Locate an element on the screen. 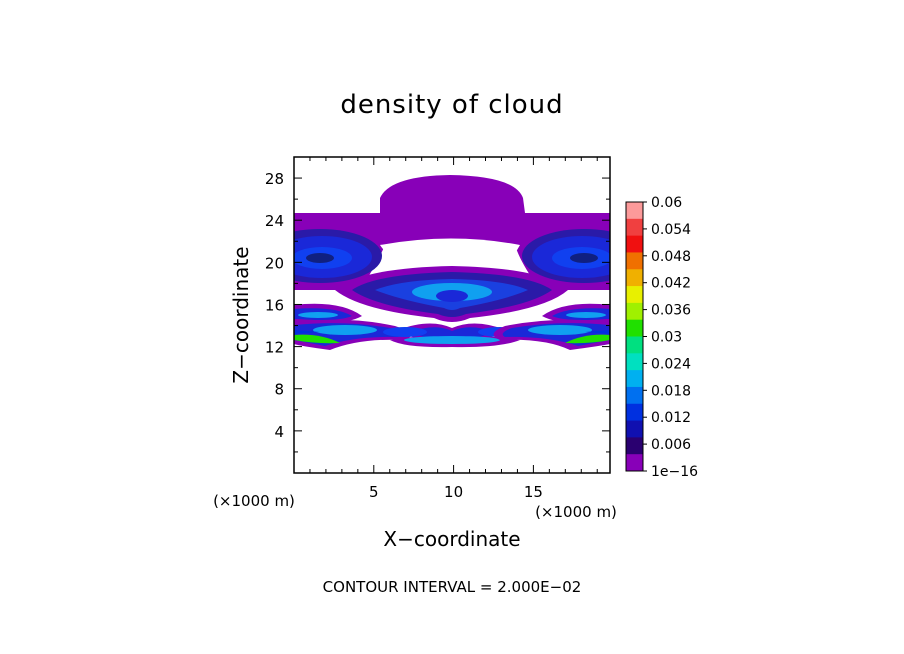  colorbar-label: 0.03 is located at coordinates (666, 338).